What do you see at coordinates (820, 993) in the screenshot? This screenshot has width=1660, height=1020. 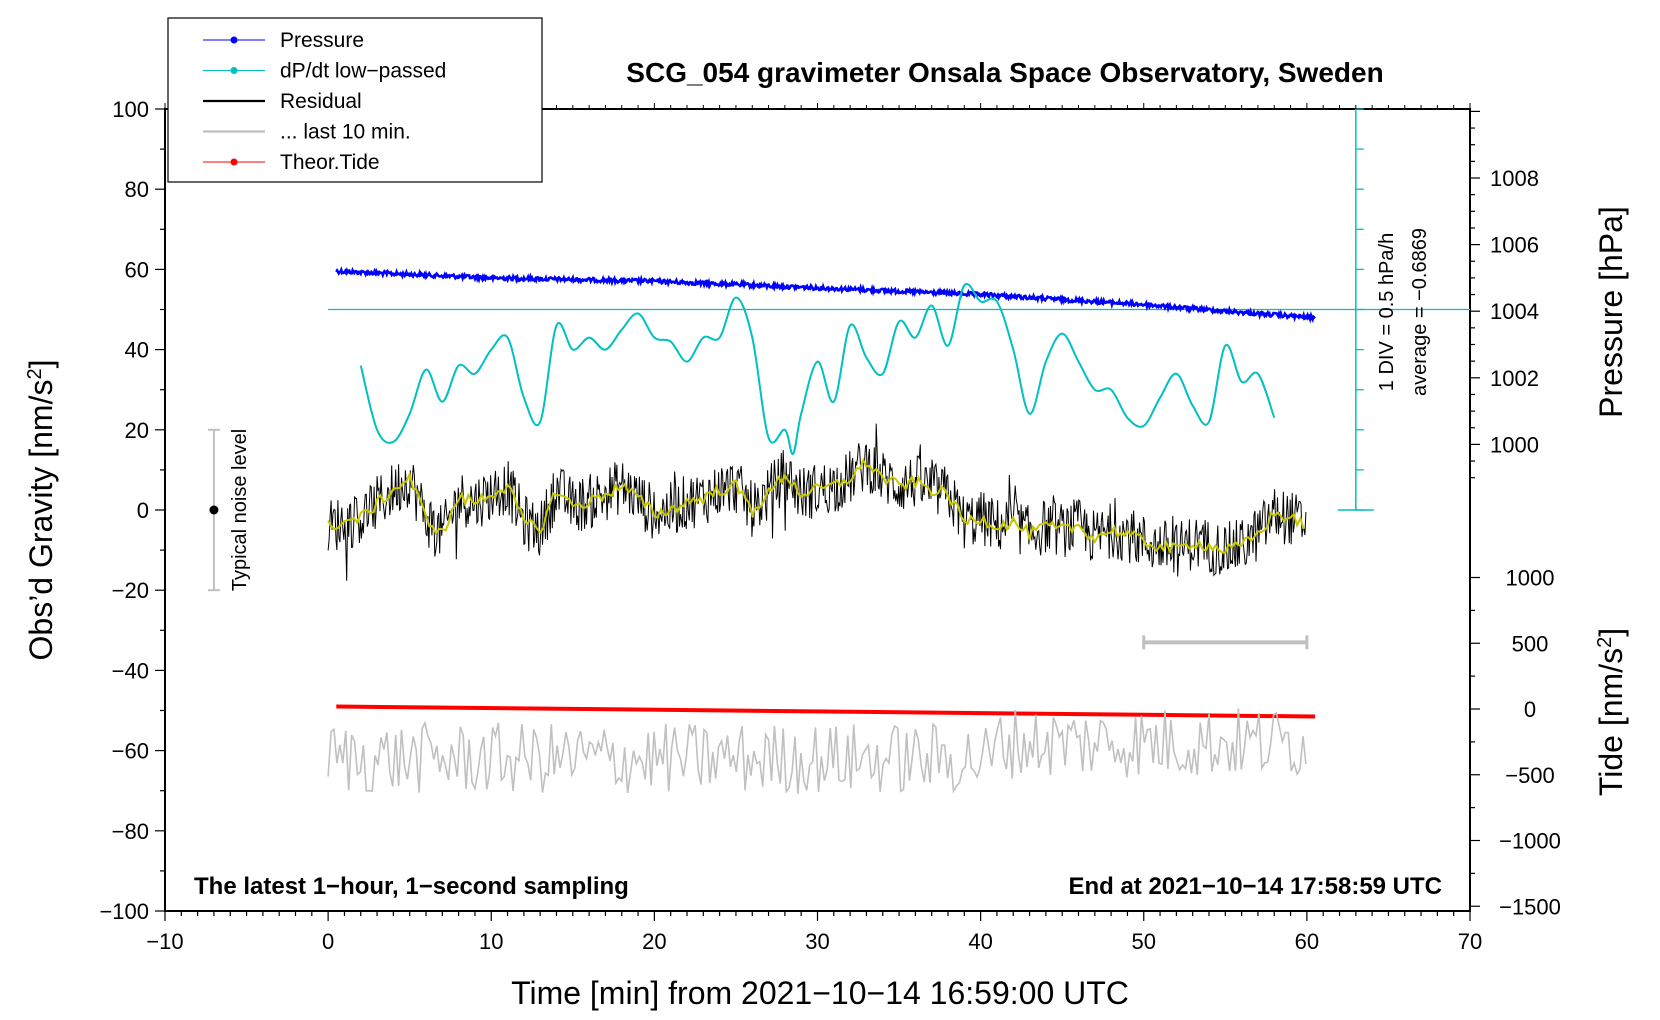 I see `x-axis-title: Time [min] from 2021−10−14 16:59:00 UTC` at bounding box center [820, 993].